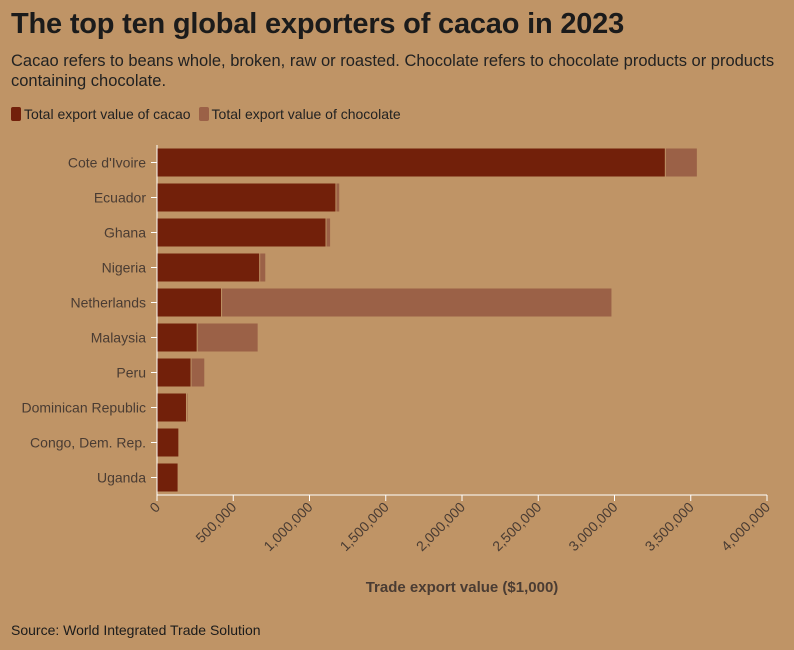 The width and height of the screenshot is (794, 650). Describe the element at coordinates (681, 162) in the screenshot. I see `bar-chocolate-cote-d-ivoire` at that location.